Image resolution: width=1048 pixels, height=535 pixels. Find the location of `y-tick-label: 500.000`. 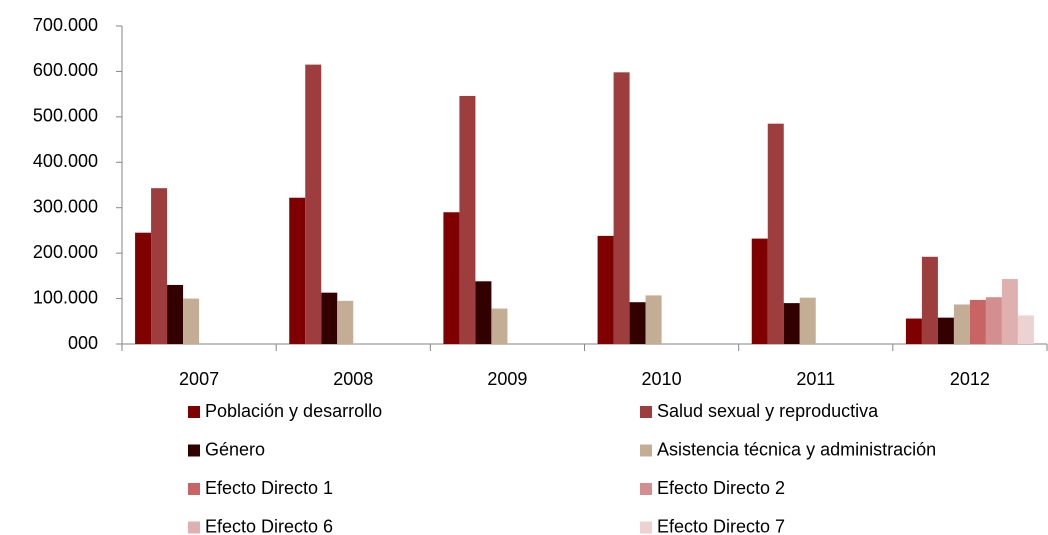

y-tick-label: 500.000 is located at coordinates (65, 116).